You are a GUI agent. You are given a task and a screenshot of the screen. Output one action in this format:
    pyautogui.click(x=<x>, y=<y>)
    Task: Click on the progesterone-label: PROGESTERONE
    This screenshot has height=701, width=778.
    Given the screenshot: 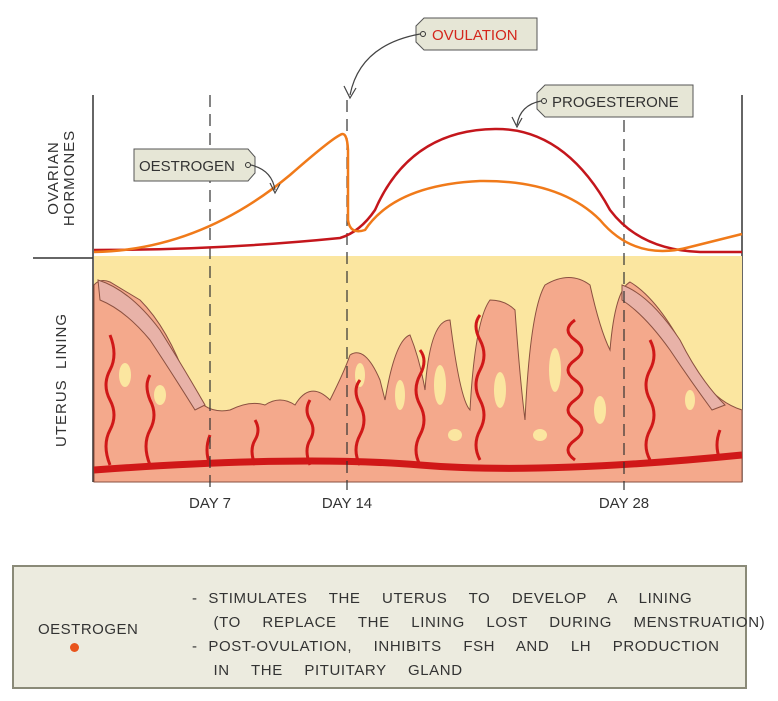 What is the action you would take?
    pyautogui.click(x=615, y=102)
    